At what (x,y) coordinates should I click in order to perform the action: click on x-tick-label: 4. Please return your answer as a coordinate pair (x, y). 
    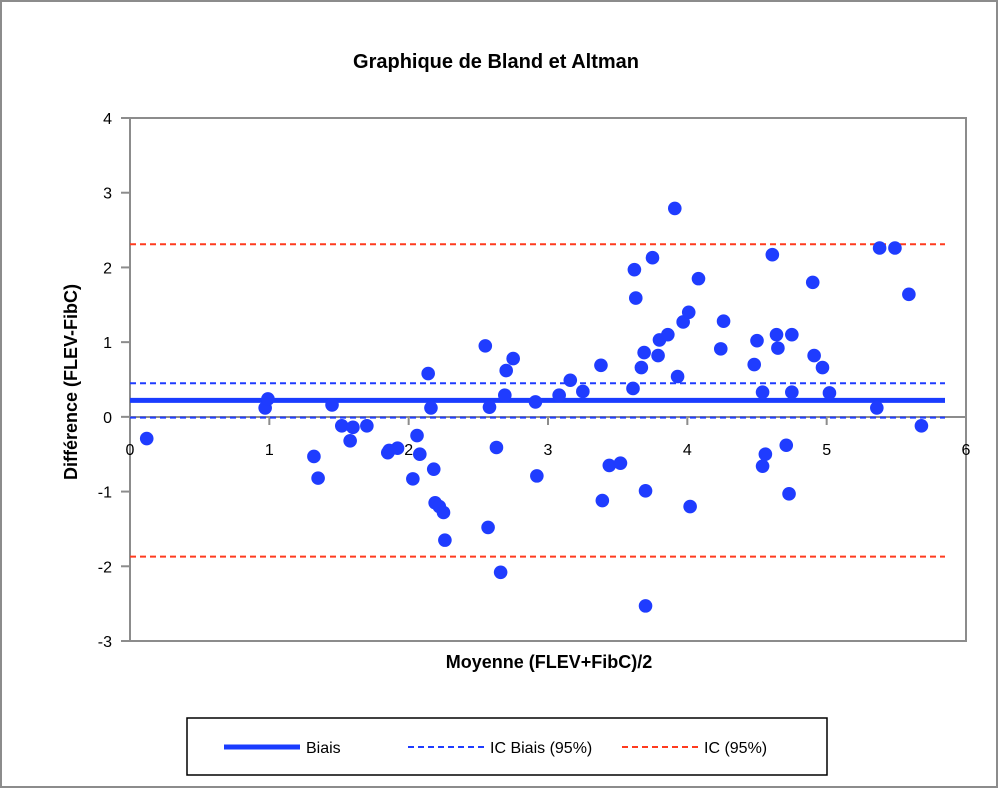
    Looking at the image, I should click on (687, 450).